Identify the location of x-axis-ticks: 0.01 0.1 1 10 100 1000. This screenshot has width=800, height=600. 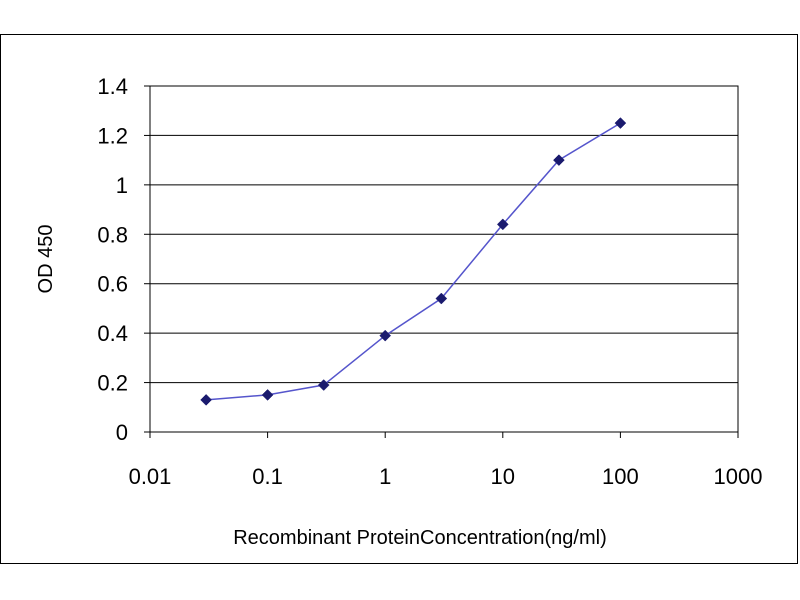
(446, 460).